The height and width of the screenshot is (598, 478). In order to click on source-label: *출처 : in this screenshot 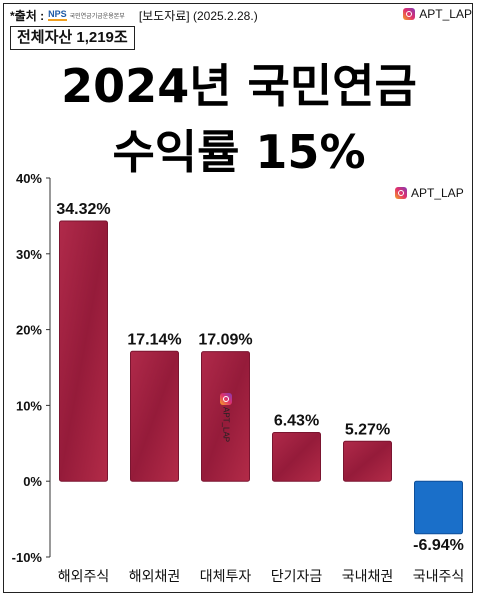, I will do `click(27, 15)`.